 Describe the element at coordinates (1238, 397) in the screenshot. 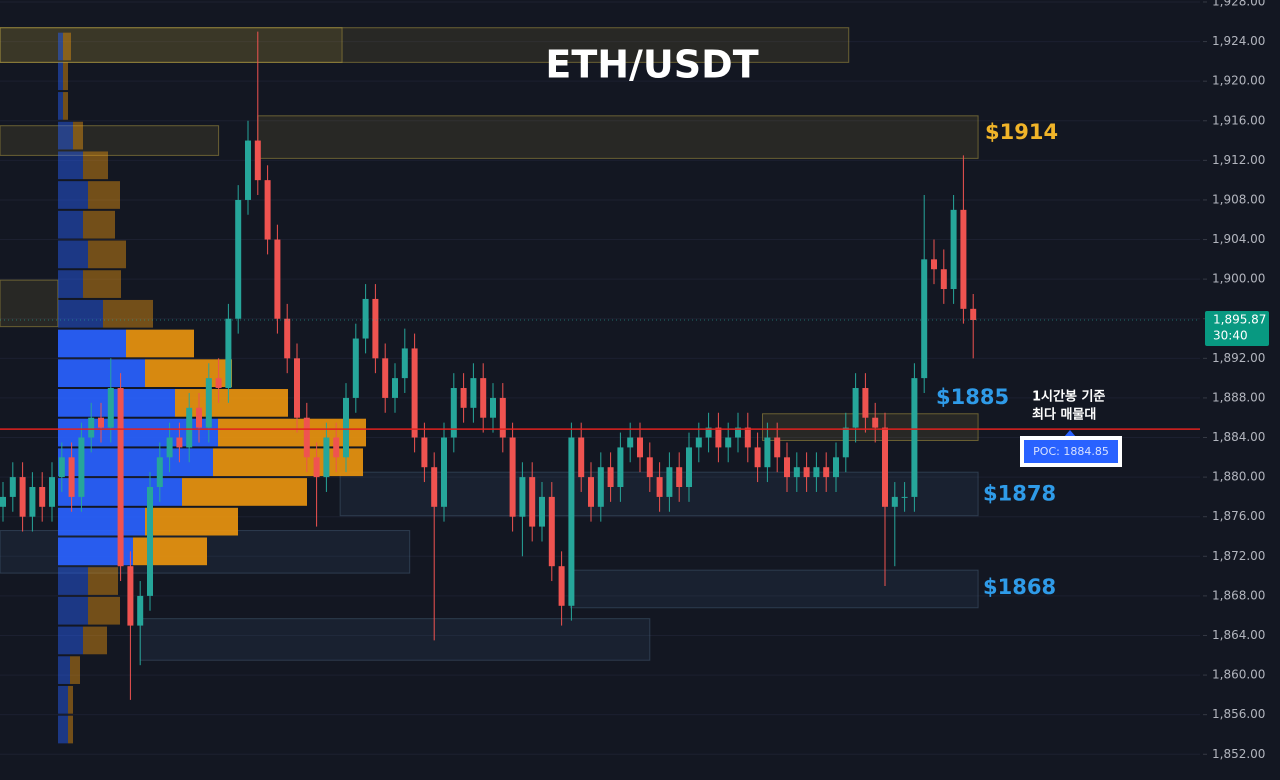

I see `y-tick-label: 1,888.00` at that location.